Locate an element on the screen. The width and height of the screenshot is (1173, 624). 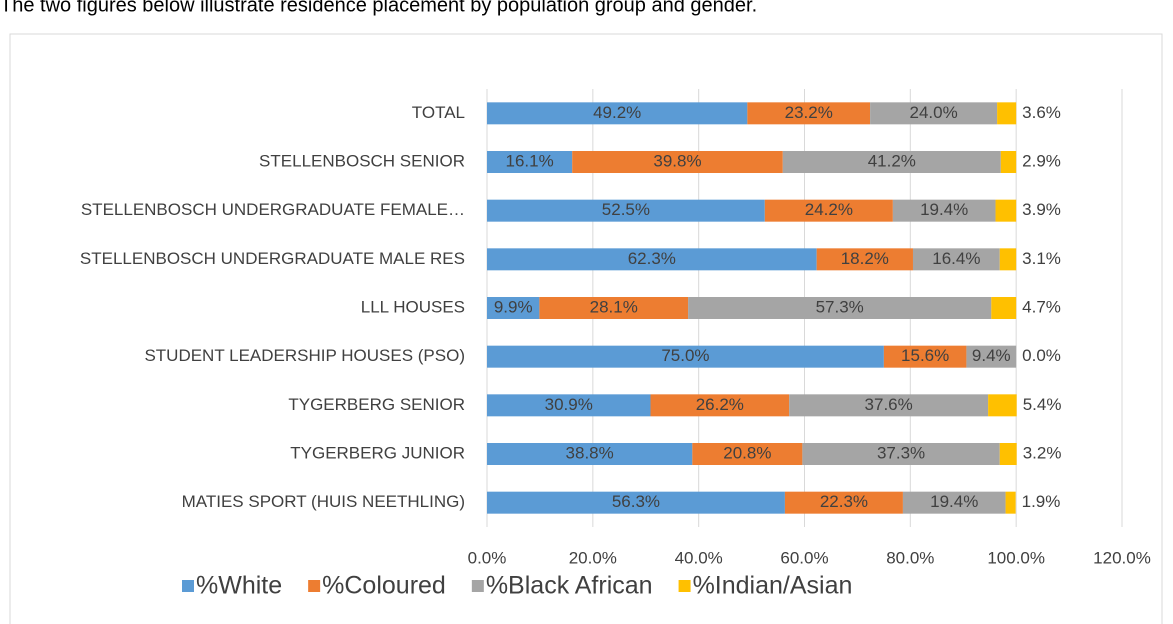
y-tick-label: STELLENBOSCH SENIOR is located at coordinates (362, 160).